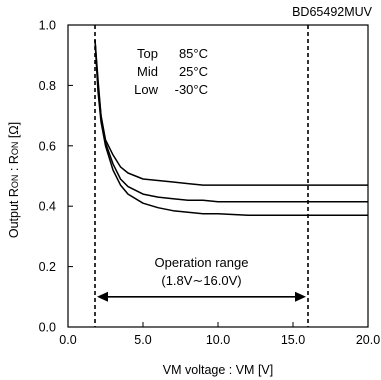 The height and width of the screenshot is (380, 381). Describe the element at coordinates (47, 26) in the screenshot. I see `y-tick-label: 1.0` at that location.